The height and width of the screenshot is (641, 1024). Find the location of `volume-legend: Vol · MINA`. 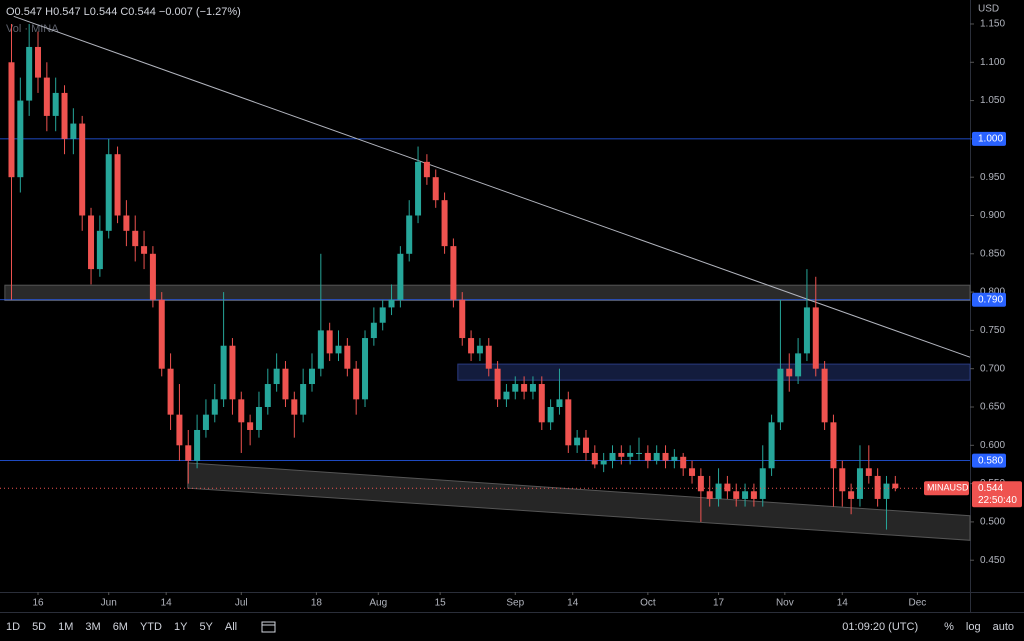

volume-legend: Vol · MINA is located at coordinates (32, 29).